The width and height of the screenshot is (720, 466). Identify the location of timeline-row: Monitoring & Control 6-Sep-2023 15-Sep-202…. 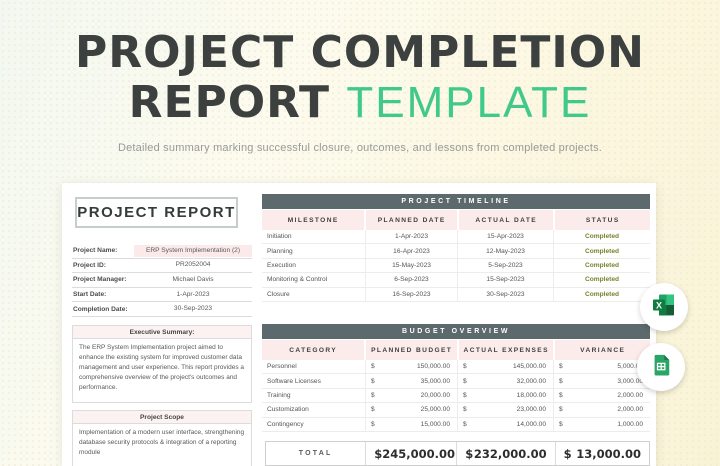
(456, 280).